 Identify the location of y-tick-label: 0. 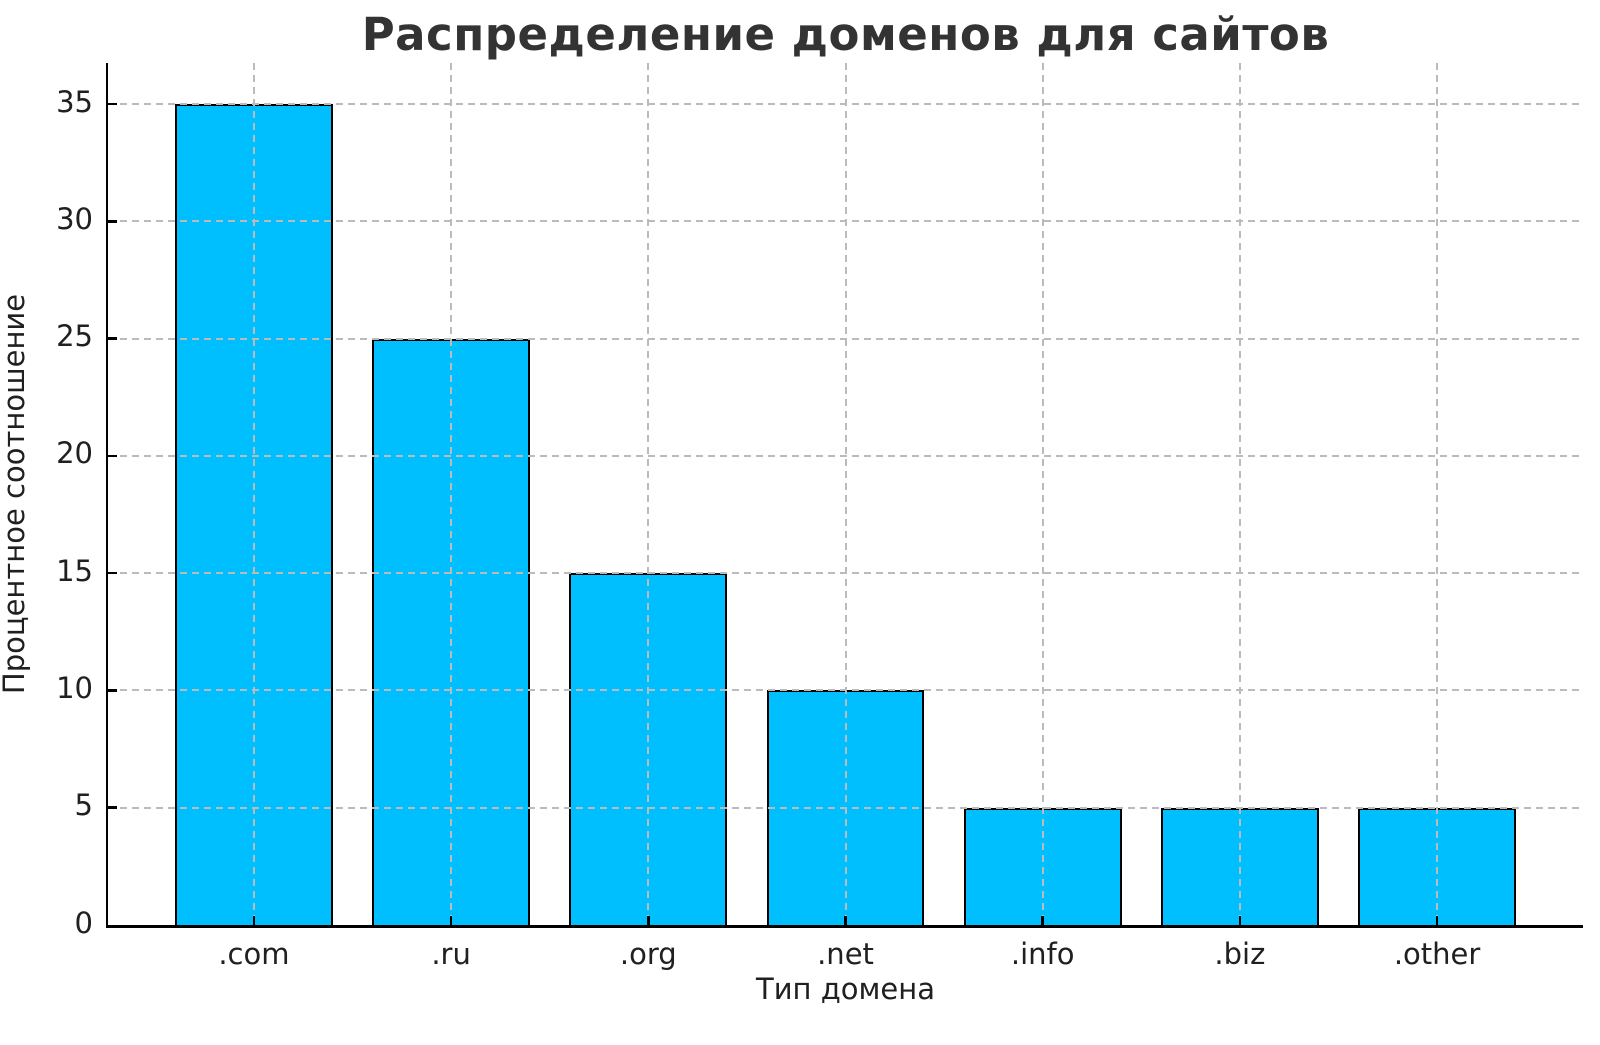
(83, 922).